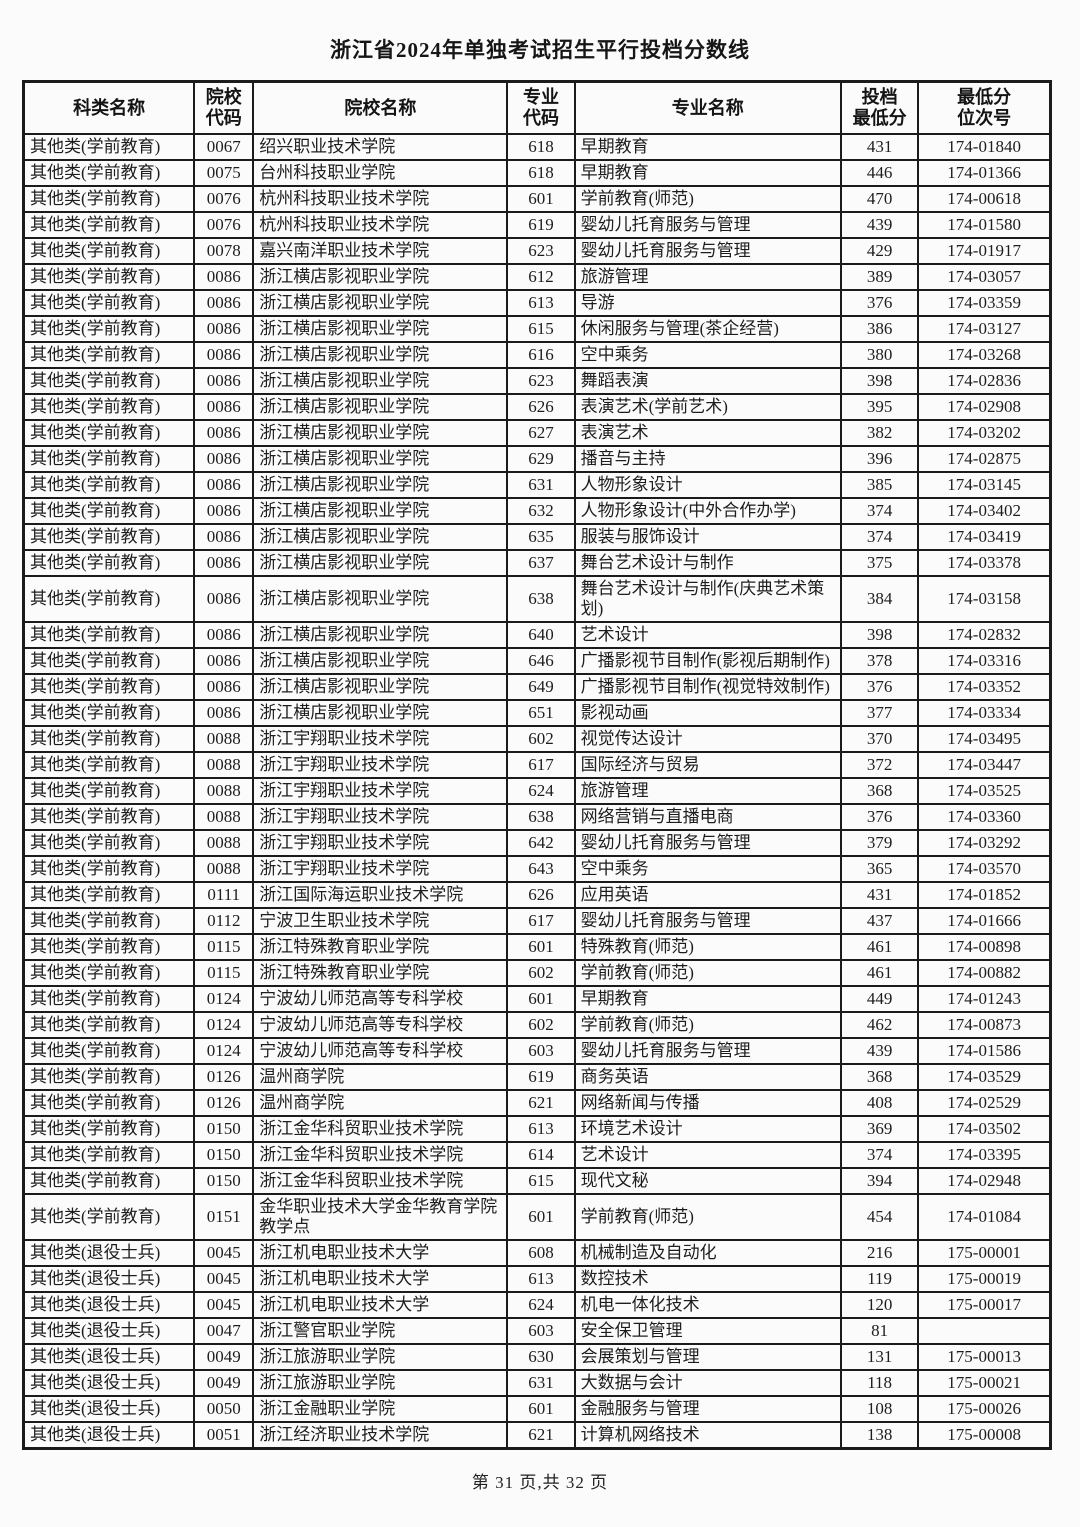  Describe the element at coordinates (708, 485) in the screenshot. I see `cell-major-name: 人物形象设计` at that location.